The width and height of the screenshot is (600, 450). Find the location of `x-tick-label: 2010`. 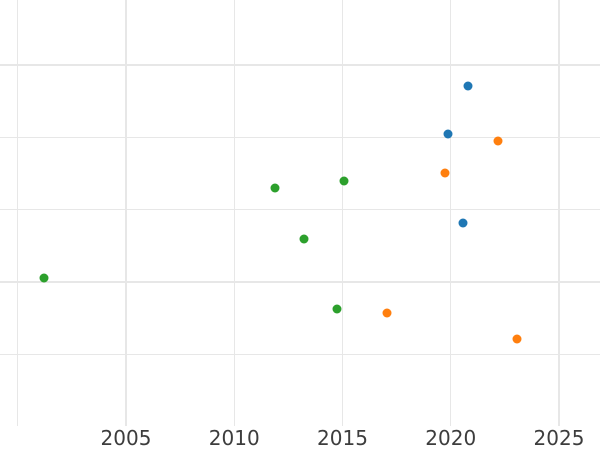

x-tick-label: 2010 is located at coordinates (234, 438).